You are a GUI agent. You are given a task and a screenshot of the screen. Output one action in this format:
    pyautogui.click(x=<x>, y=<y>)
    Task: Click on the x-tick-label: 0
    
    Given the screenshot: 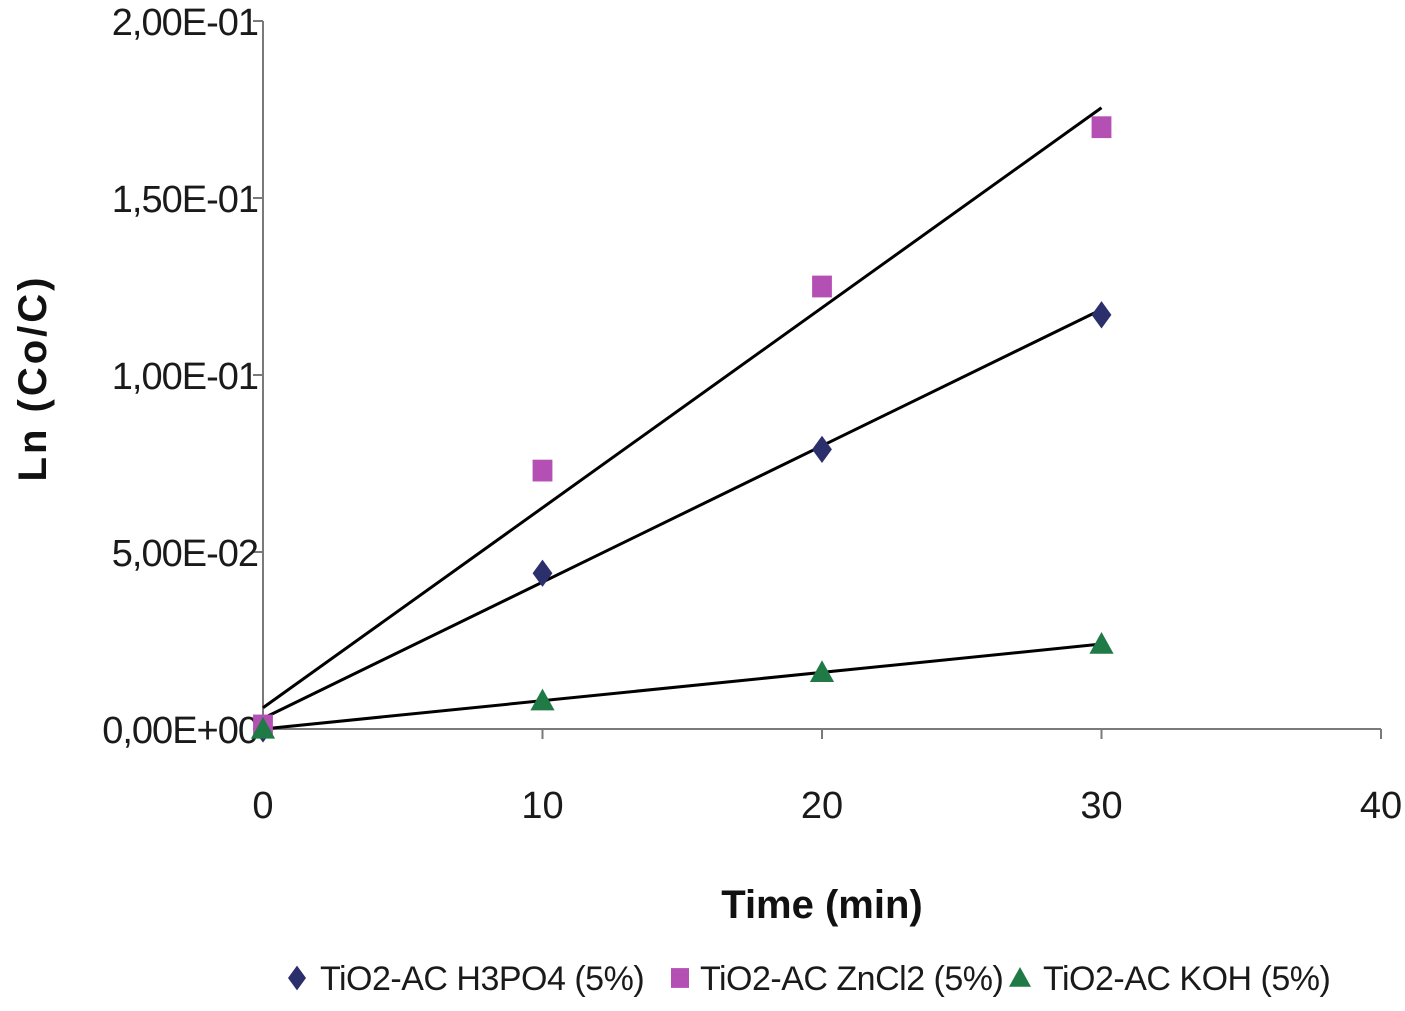 What is the action you would take?
    pyautogui.click(x=262, y=806)
    